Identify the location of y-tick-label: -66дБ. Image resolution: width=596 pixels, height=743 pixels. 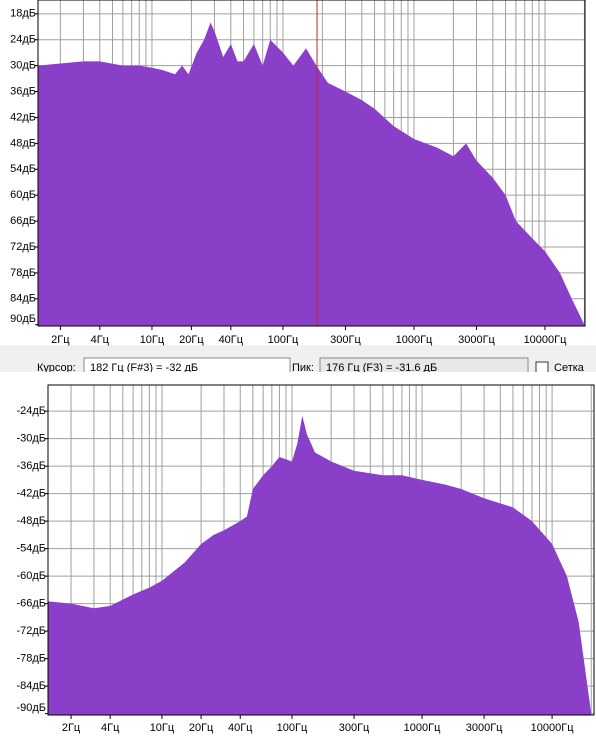
(31, 604).